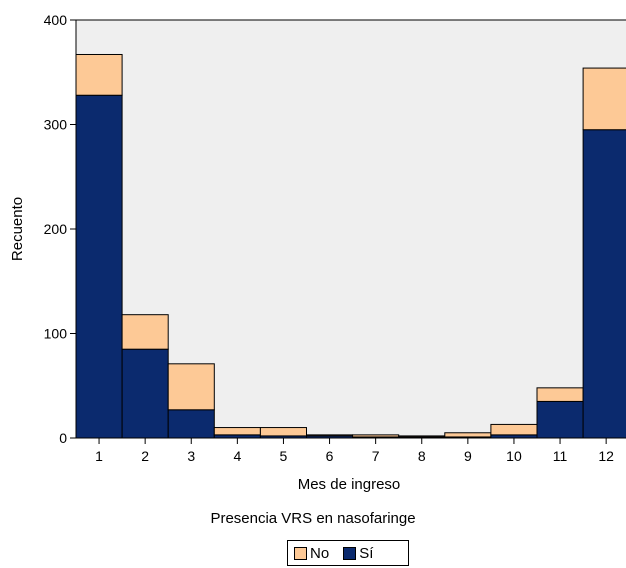 Image resolution: width=626 pixels, height=568 pixels. I want to click on x-tick-label-11: 11, so click(560, 456).